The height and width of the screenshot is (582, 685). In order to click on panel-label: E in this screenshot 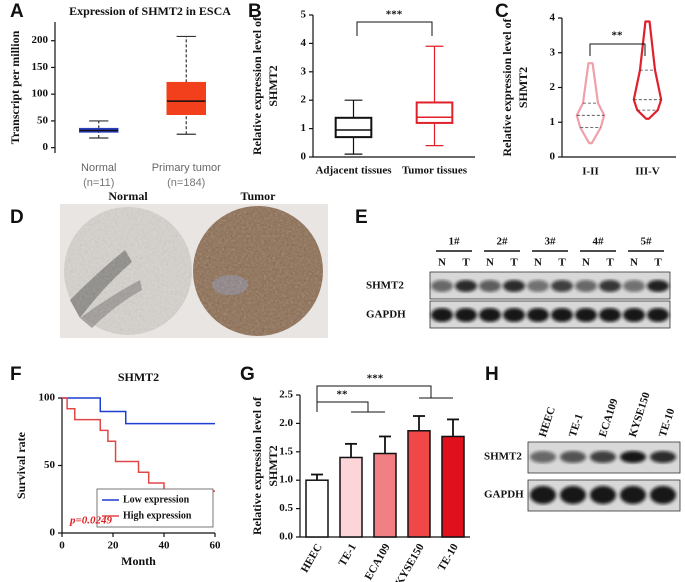, I will do `click(361, 217)`.